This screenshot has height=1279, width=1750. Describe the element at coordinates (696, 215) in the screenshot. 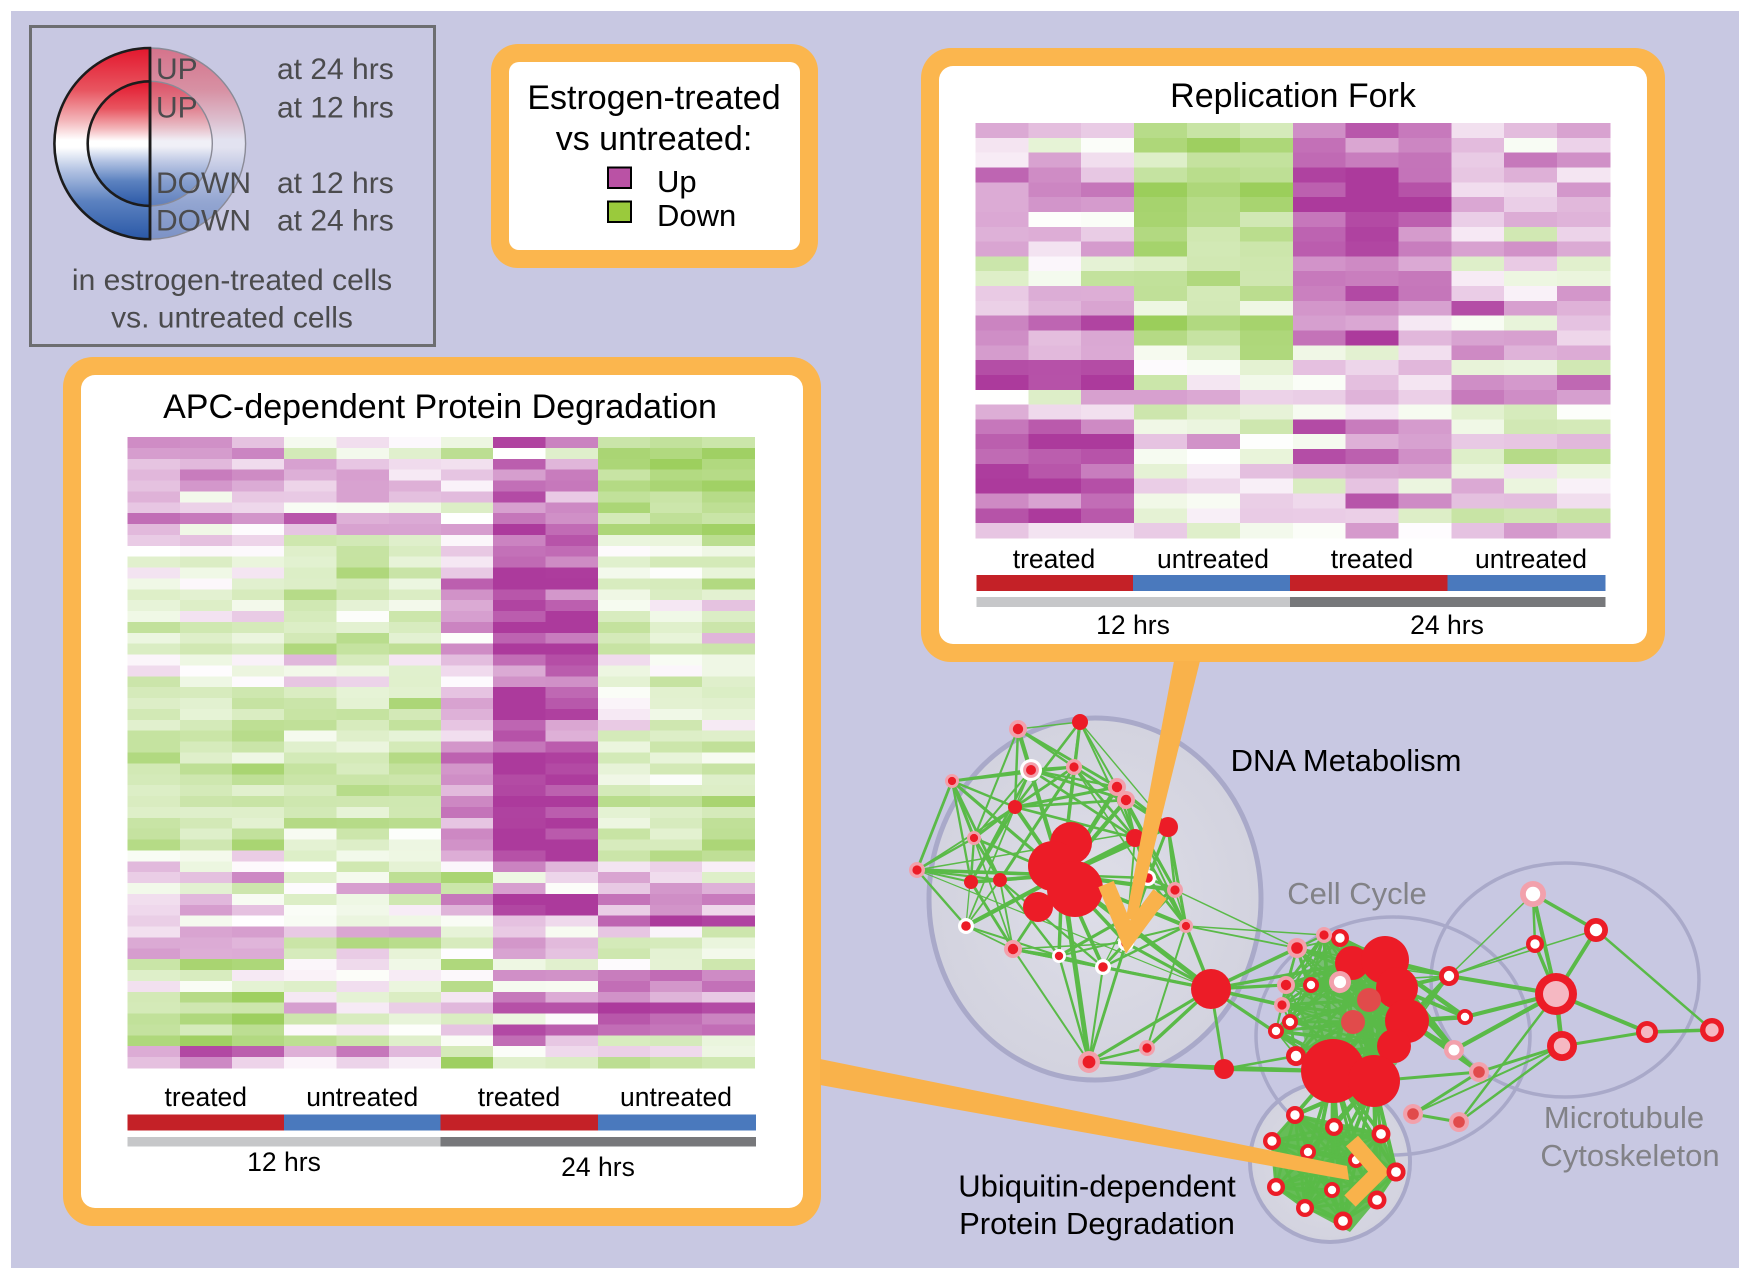

I see `svg-text: Down` at that location.